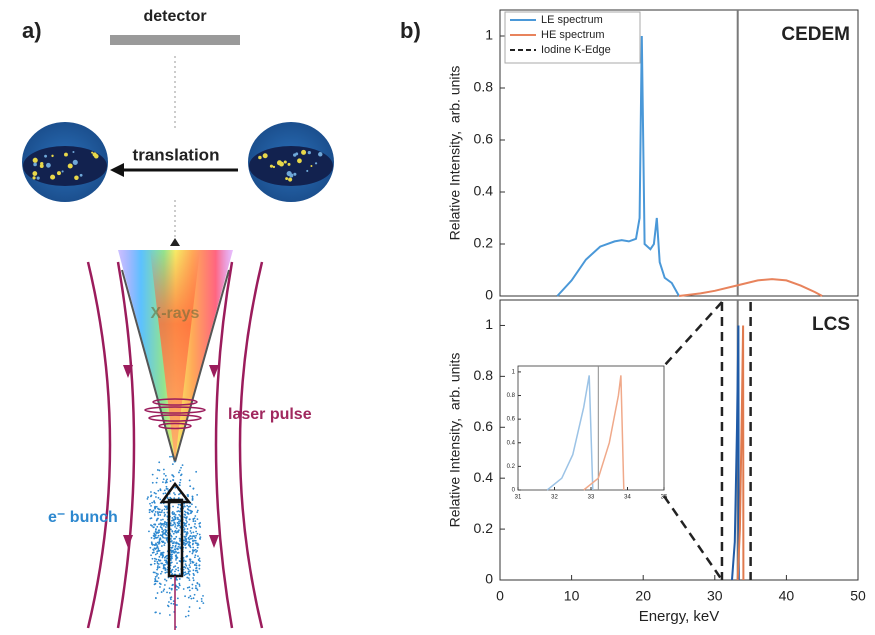 This screenshot has height=635, width=875. Describe the element at coordinates (787, 596) in the screenshot. I see `x-tick-label: 40` at that location.